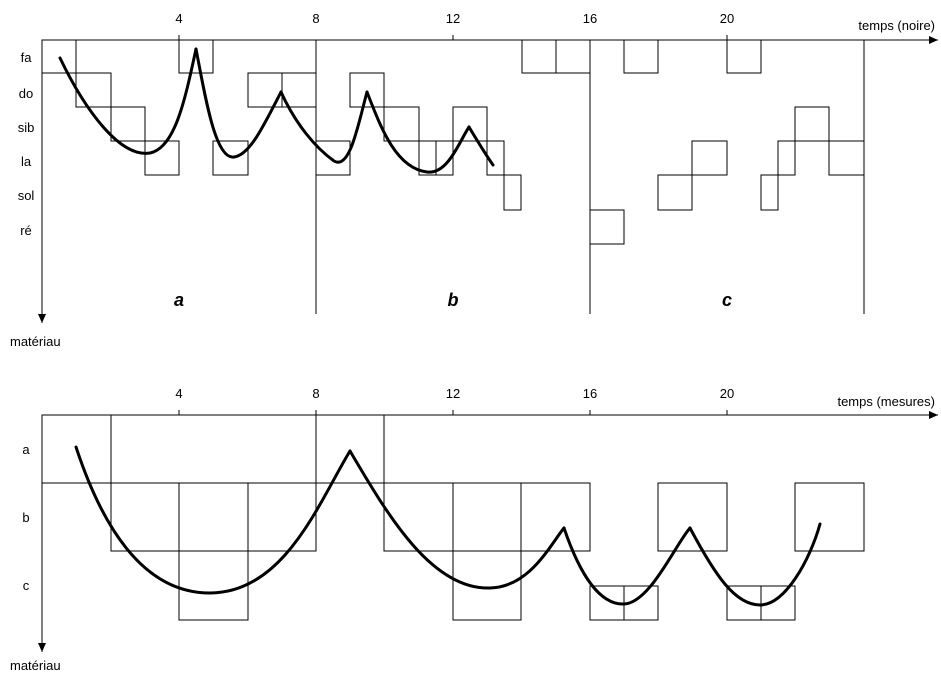 The width and height of the screenshot is (941, 675). I want to click on section-label-b: b, so click(453, 300).